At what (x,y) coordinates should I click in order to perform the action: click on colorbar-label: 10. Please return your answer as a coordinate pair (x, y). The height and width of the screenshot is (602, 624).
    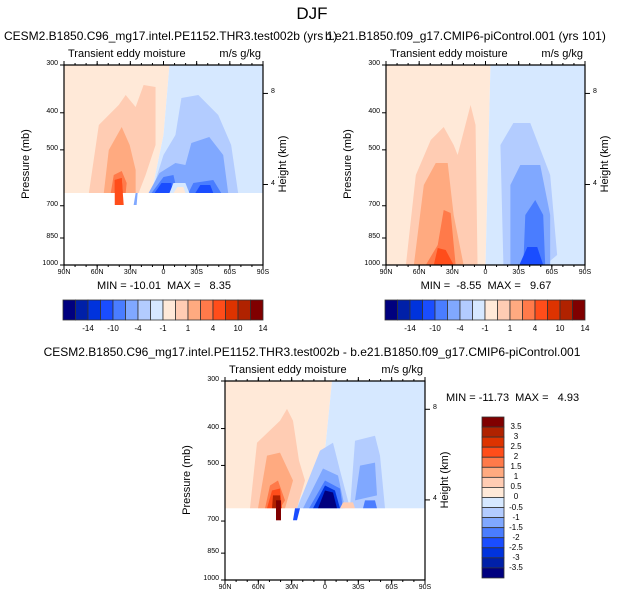
    Looking at the image, I should click on (560, 328).